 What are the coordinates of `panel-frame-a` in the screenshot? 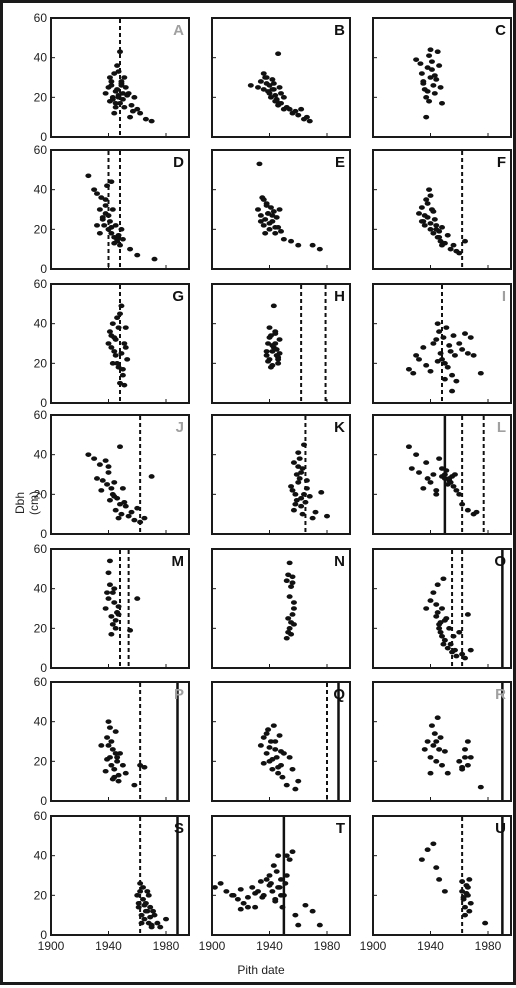 It's located at (120, 77).